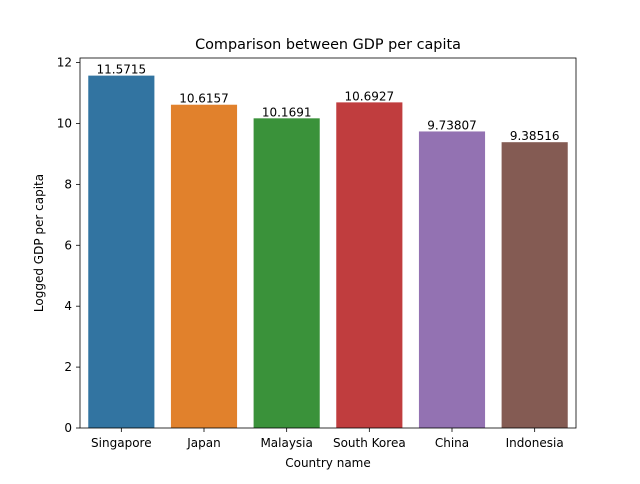 The width and height of the screenshot is (640, 484). Describe the element at coordinates (204, 99) in the screenshot. I see `value-label-japan: 10.6157` at that location.